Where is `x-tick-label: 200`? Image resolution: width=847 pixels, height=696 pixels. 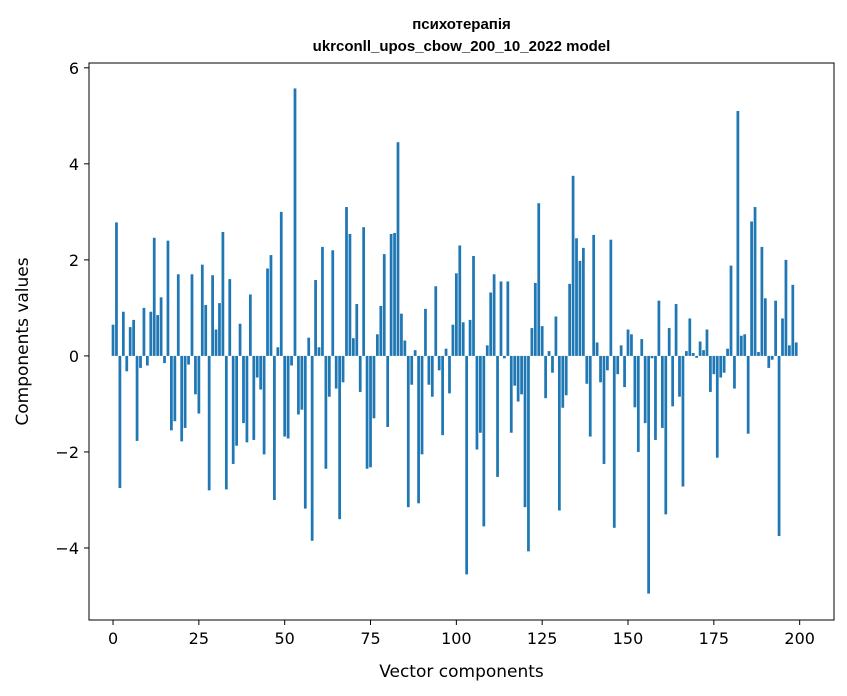
x-tick-label: 200 is located at coordinates (799, 638).